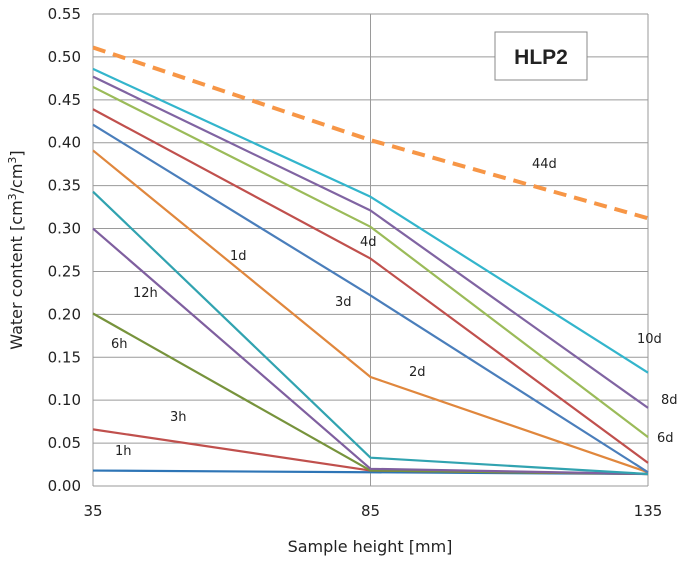 This screenshot has height=565, width=687. I want to click on series-label-1d: 1d, so click(238, 256).